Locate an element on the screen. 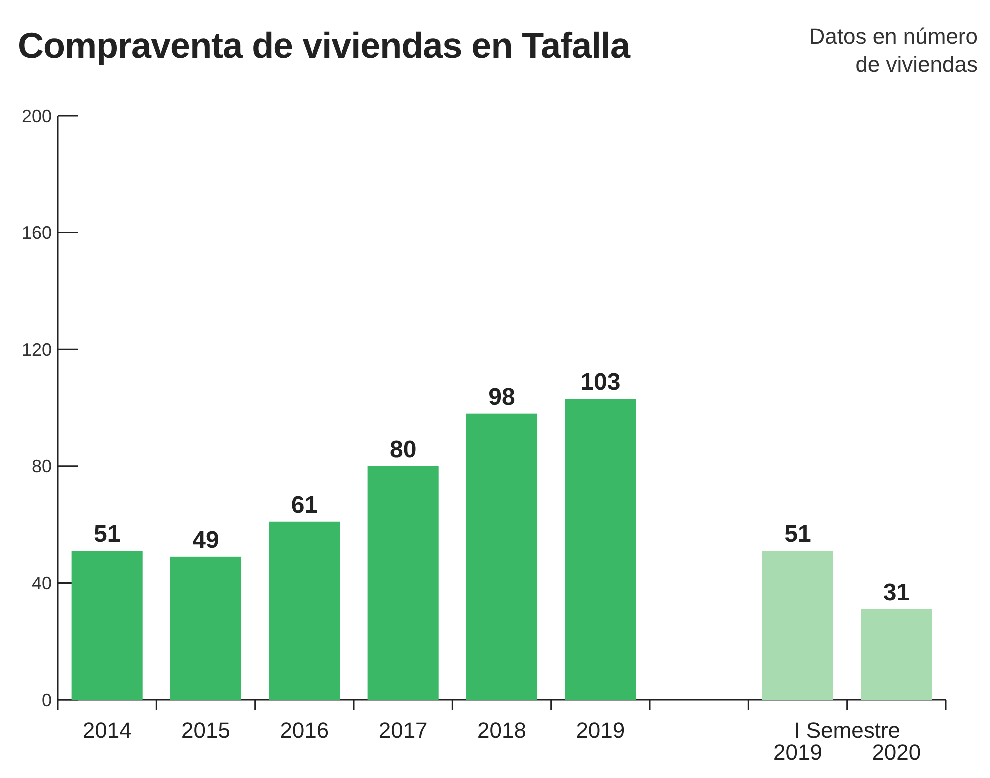 Image resolution: width=990 pixels, height=778 pixels. text: I Semestre is located at coordinates (847, 730).